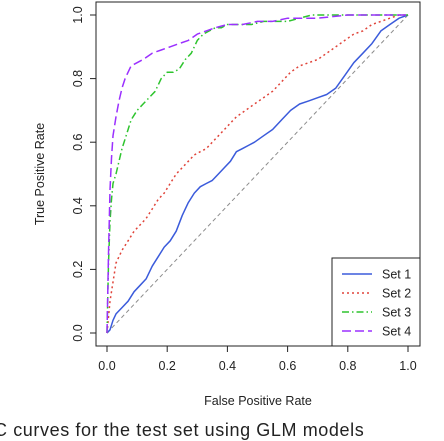 The width and height of the screenshot is (444, 441). I want to click on y-axis-label: True Positive Rate, so click(40, 174).